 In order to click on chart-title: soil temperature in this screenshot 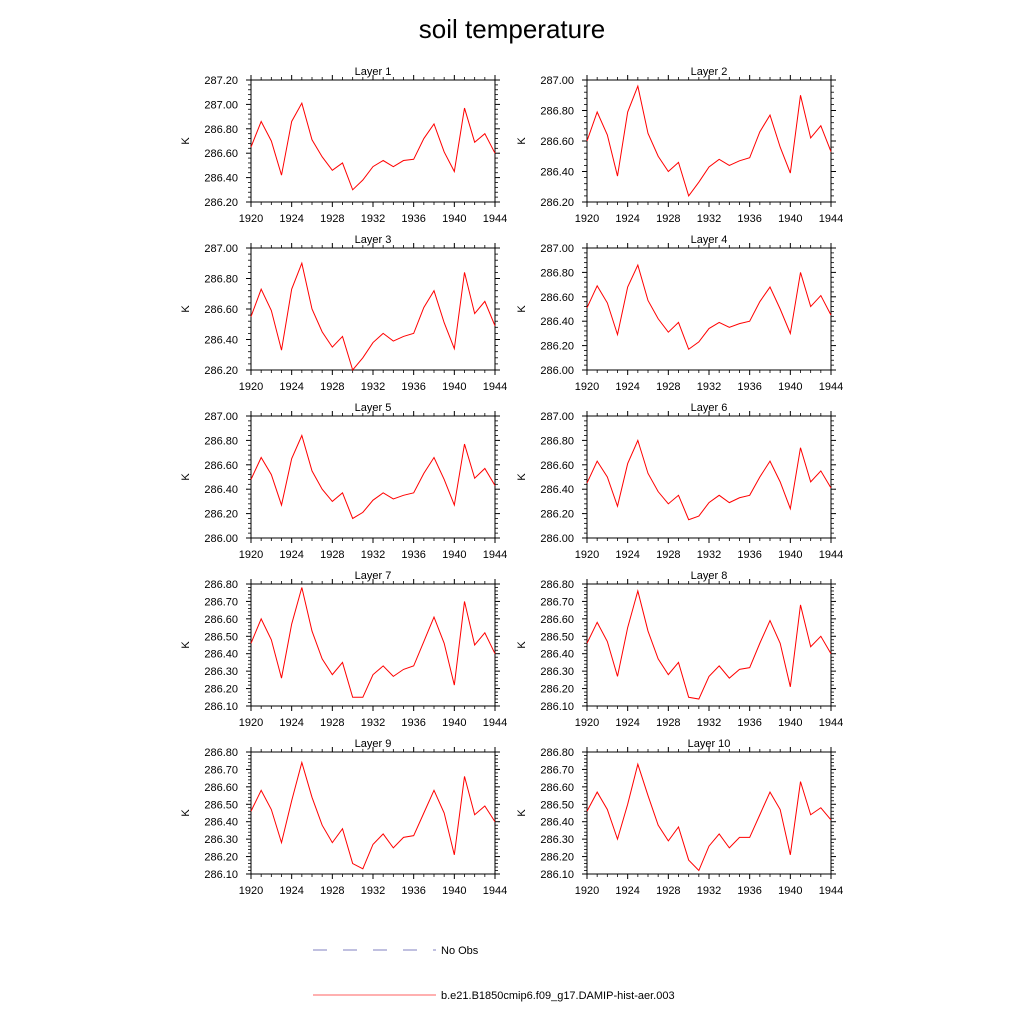, I will do `click(512, 29)`.